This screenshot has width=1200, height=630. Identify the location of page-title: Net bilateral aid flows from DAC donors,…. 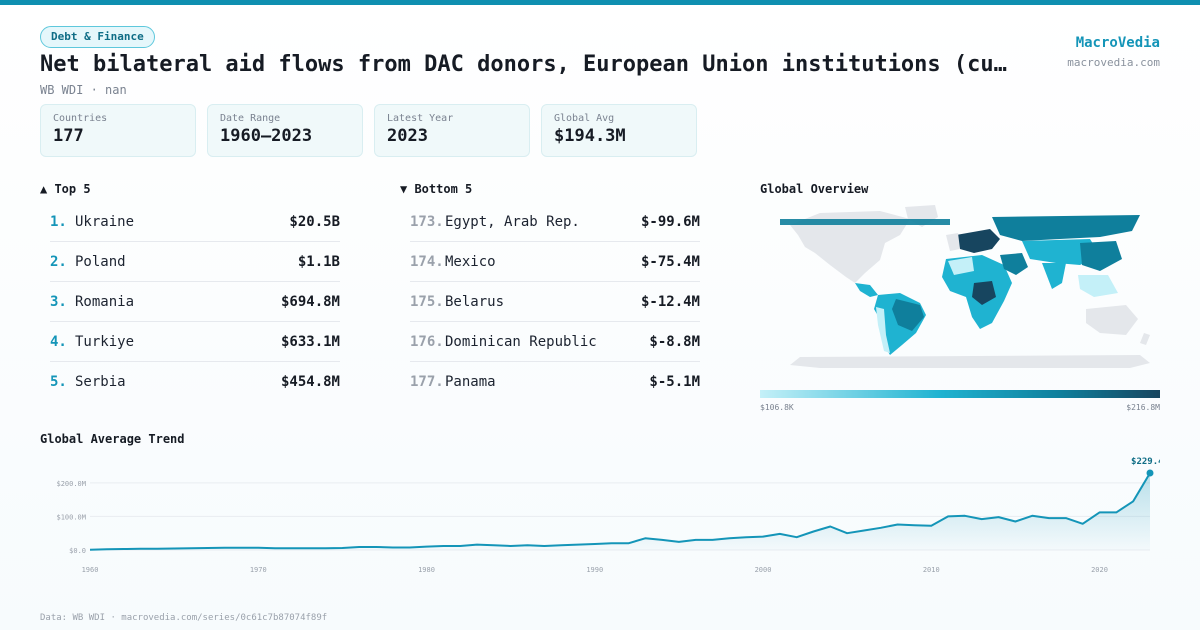
(523, 64).